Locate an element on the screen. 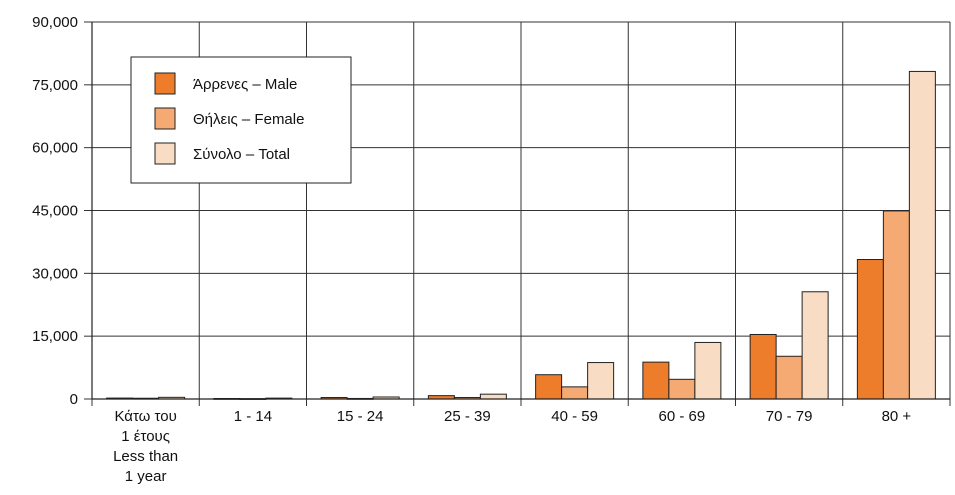 The image size is (955, 495). y-tick-label: 30,000 is located at coordinates (55, 273).